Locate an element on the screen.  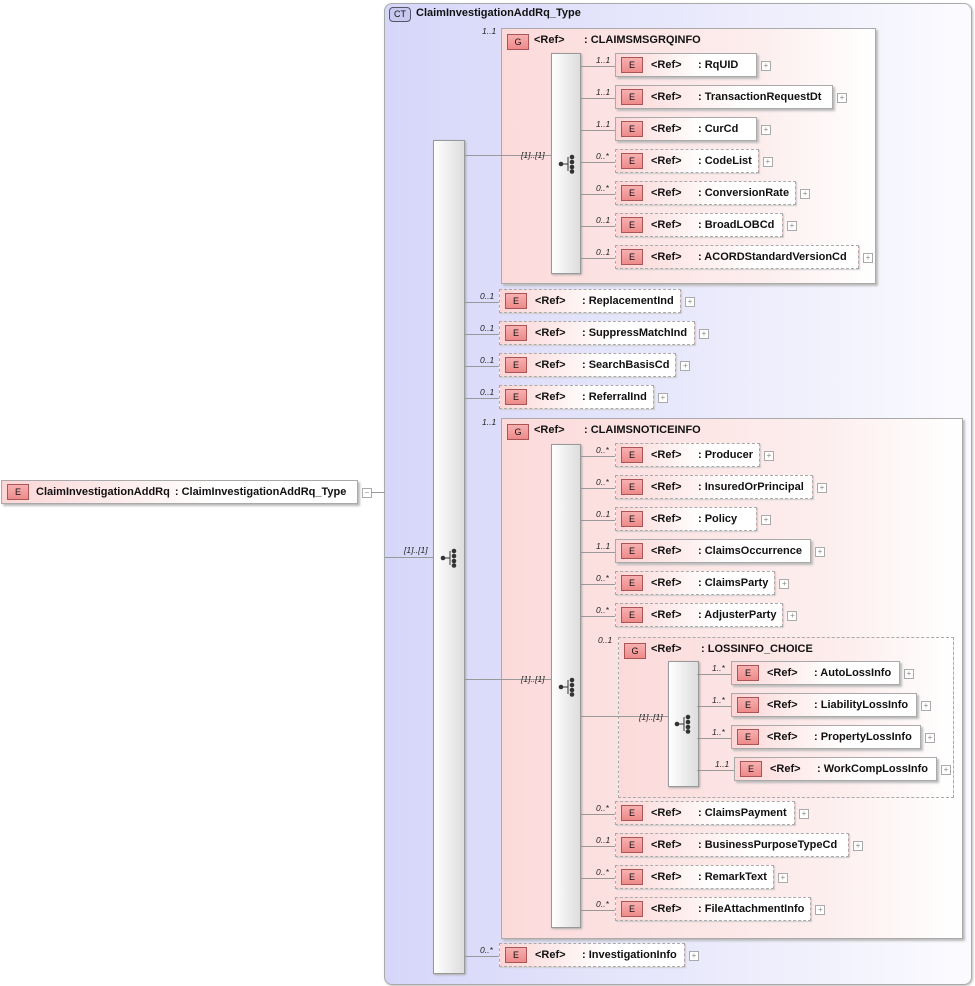
element-box: E <Ref> : ReplacementInd + is located at coordinates (597, 301).